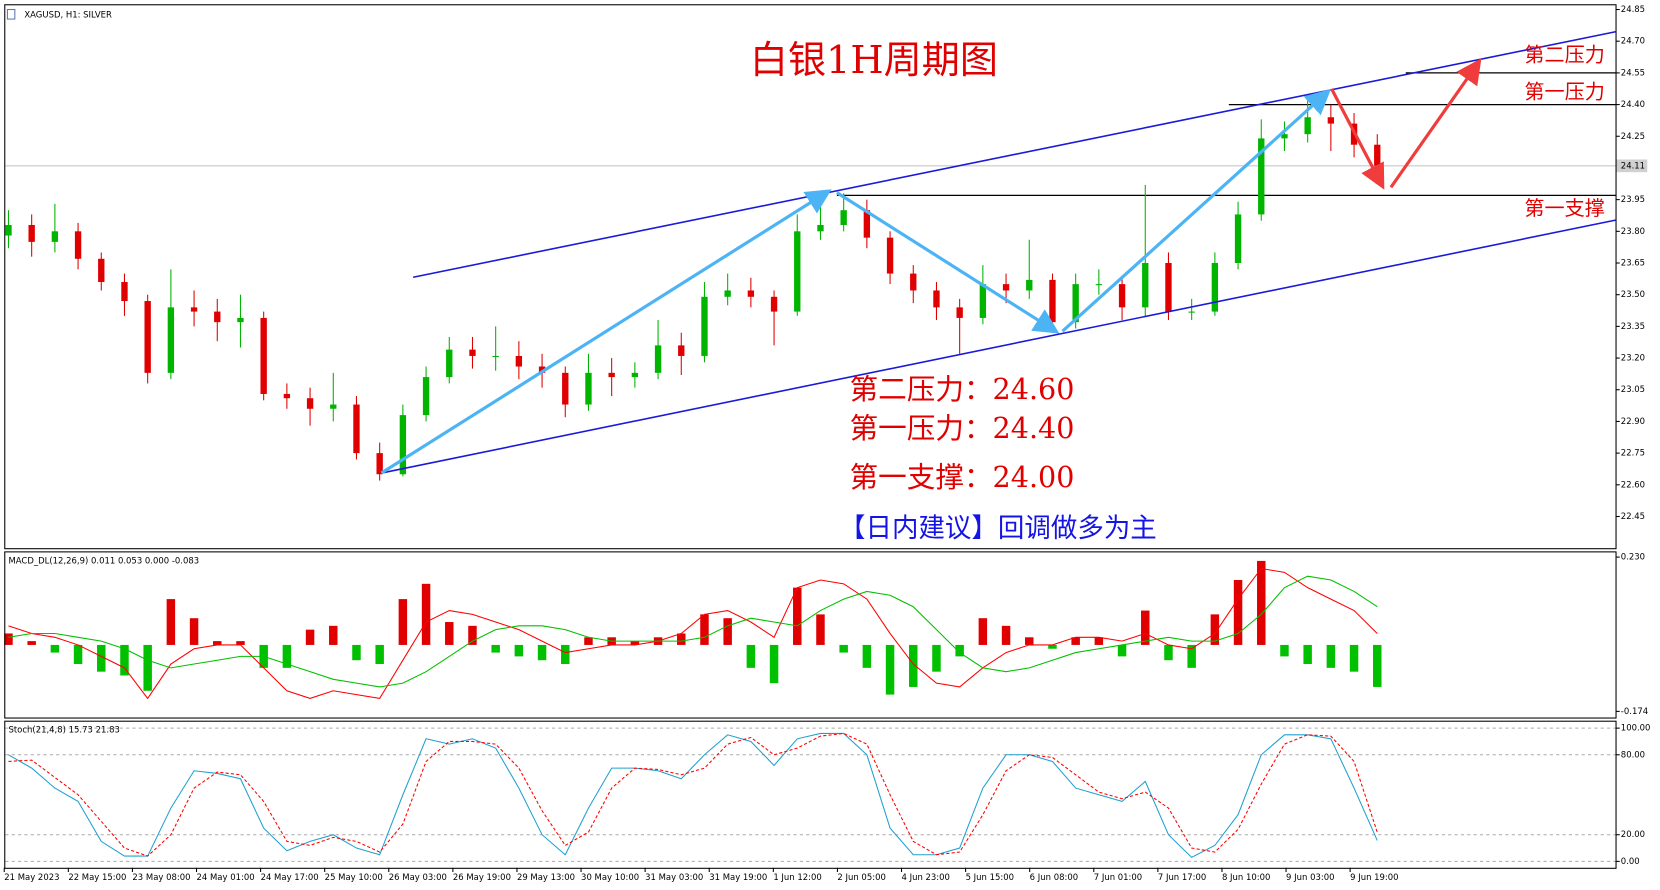 This screenshot has height=890, width=1660. Describe the element at coordinates (68, 14) in the screenshot. I see `symbol-label: XAGUSD, H1: SILVER` at that location.